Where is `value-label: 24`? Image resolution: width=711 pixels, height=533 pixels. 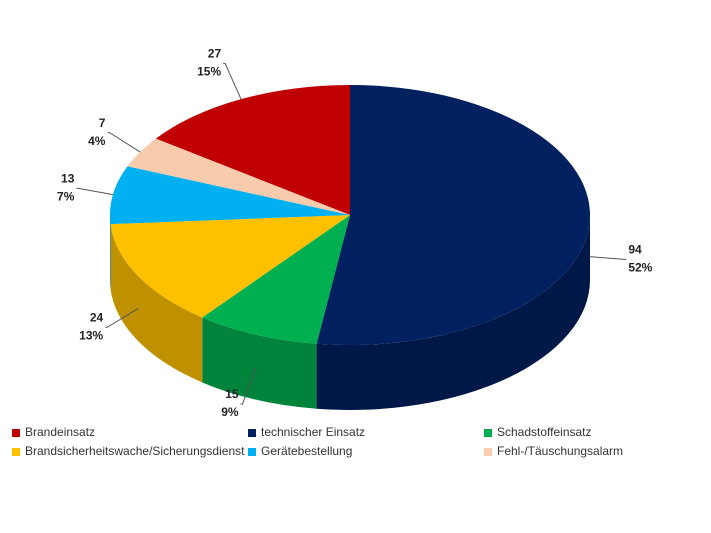 value-label: 24 is located at coordinates (97, 317).